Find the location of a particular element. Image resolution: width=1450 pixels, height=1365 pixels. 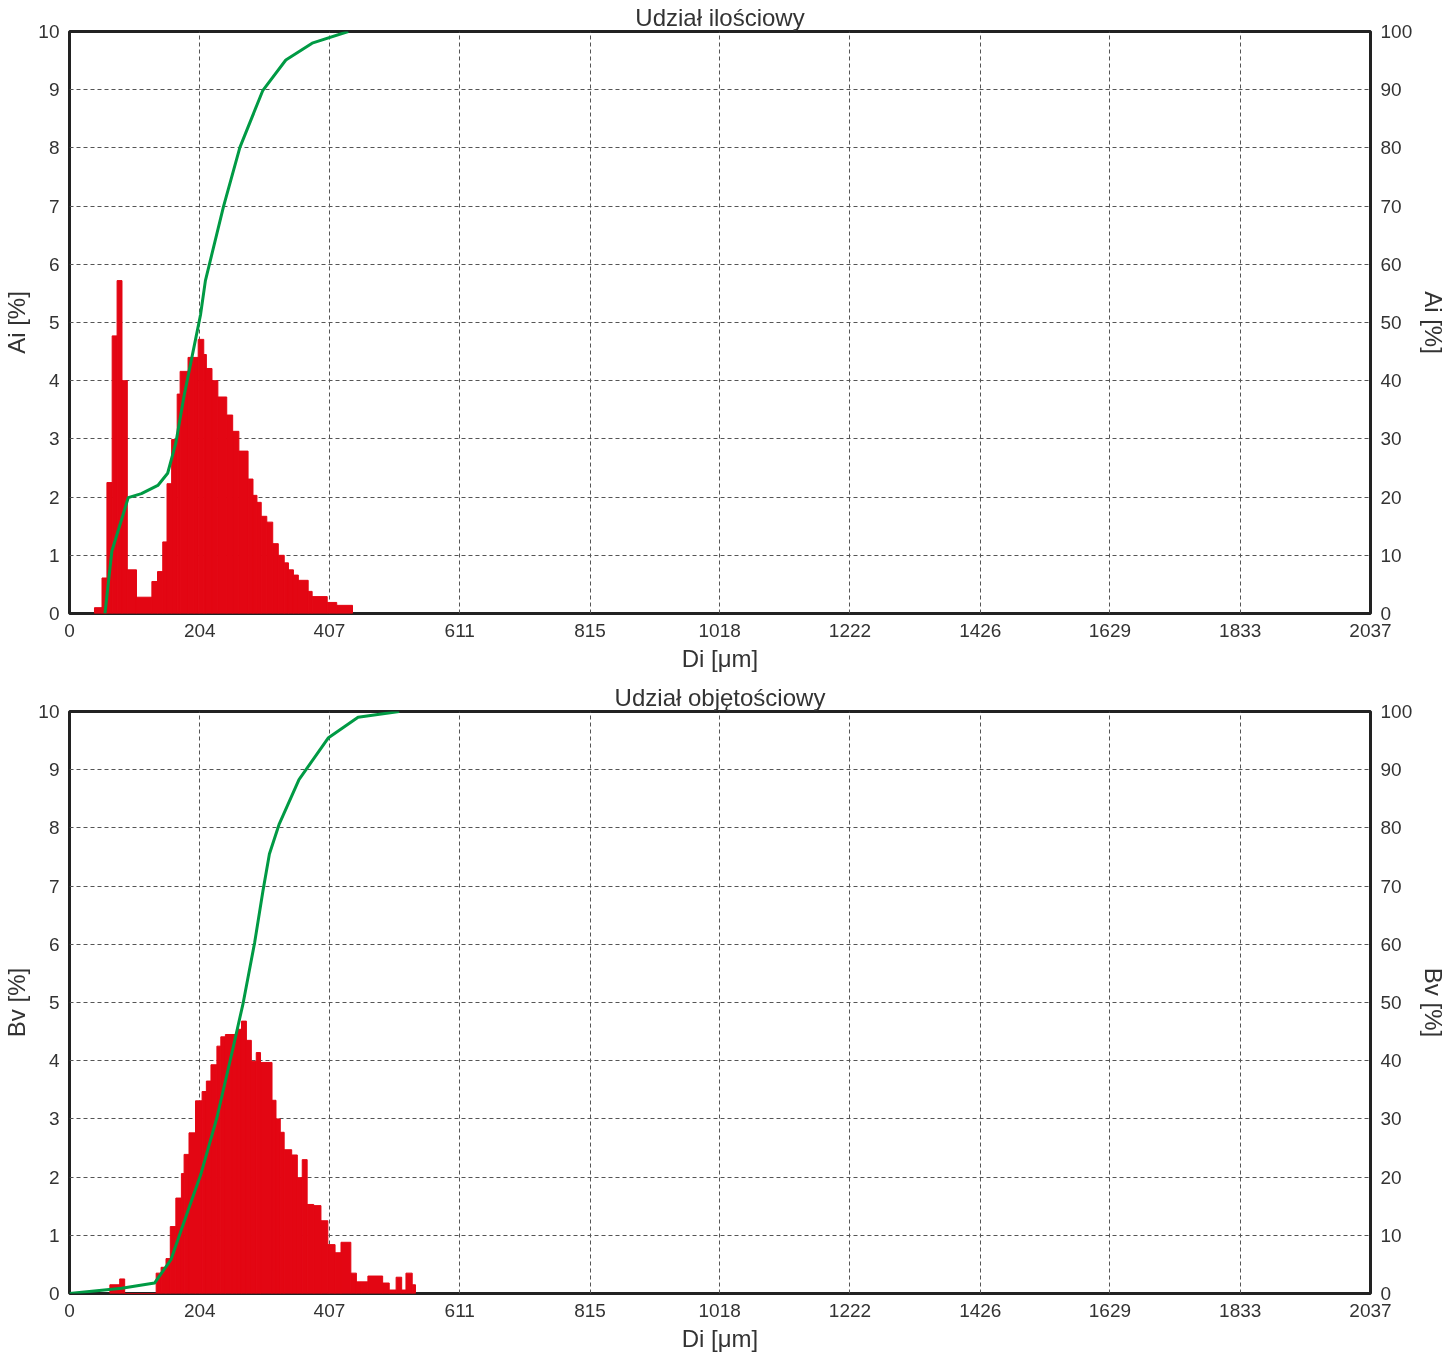

y2-axis-title: Ai [%] is located at coordinates (1434, 322).